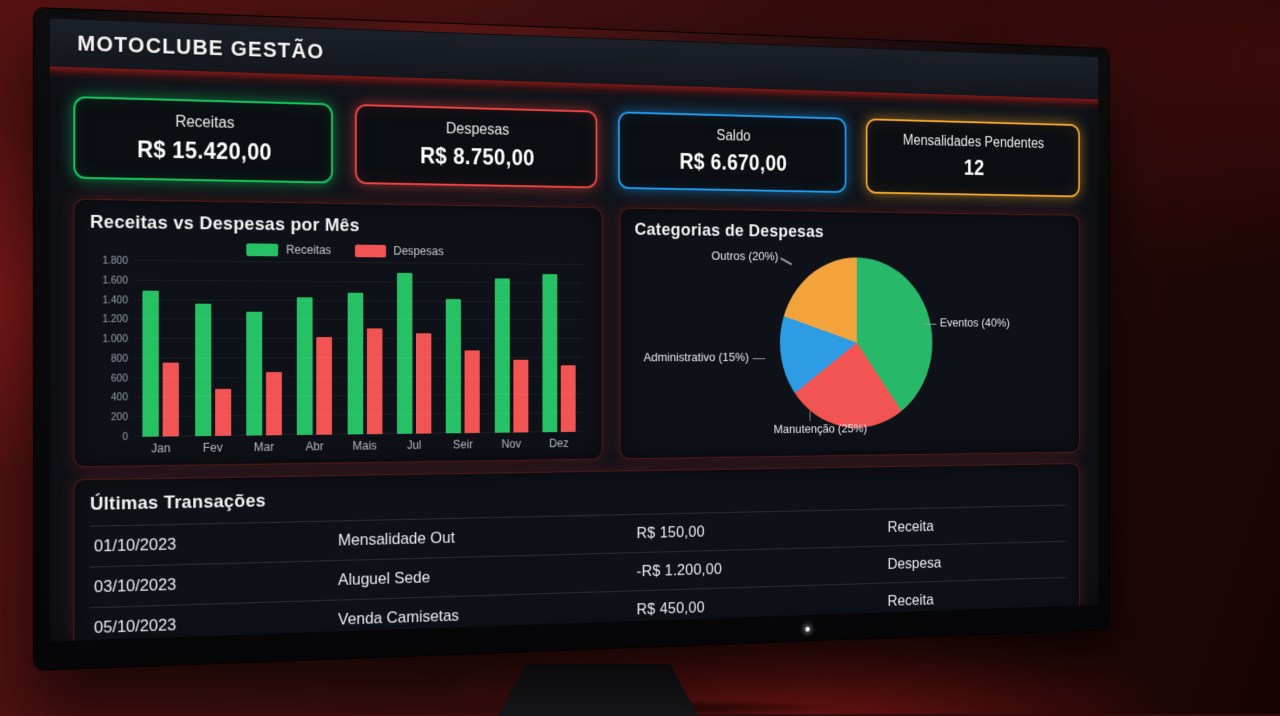 Image resolution: width=1280 pixels, height=716 pixels. Describe the element at coordinates (115, 260) in the screenshot. I see `y-axis-tick: 1.800` at that location.